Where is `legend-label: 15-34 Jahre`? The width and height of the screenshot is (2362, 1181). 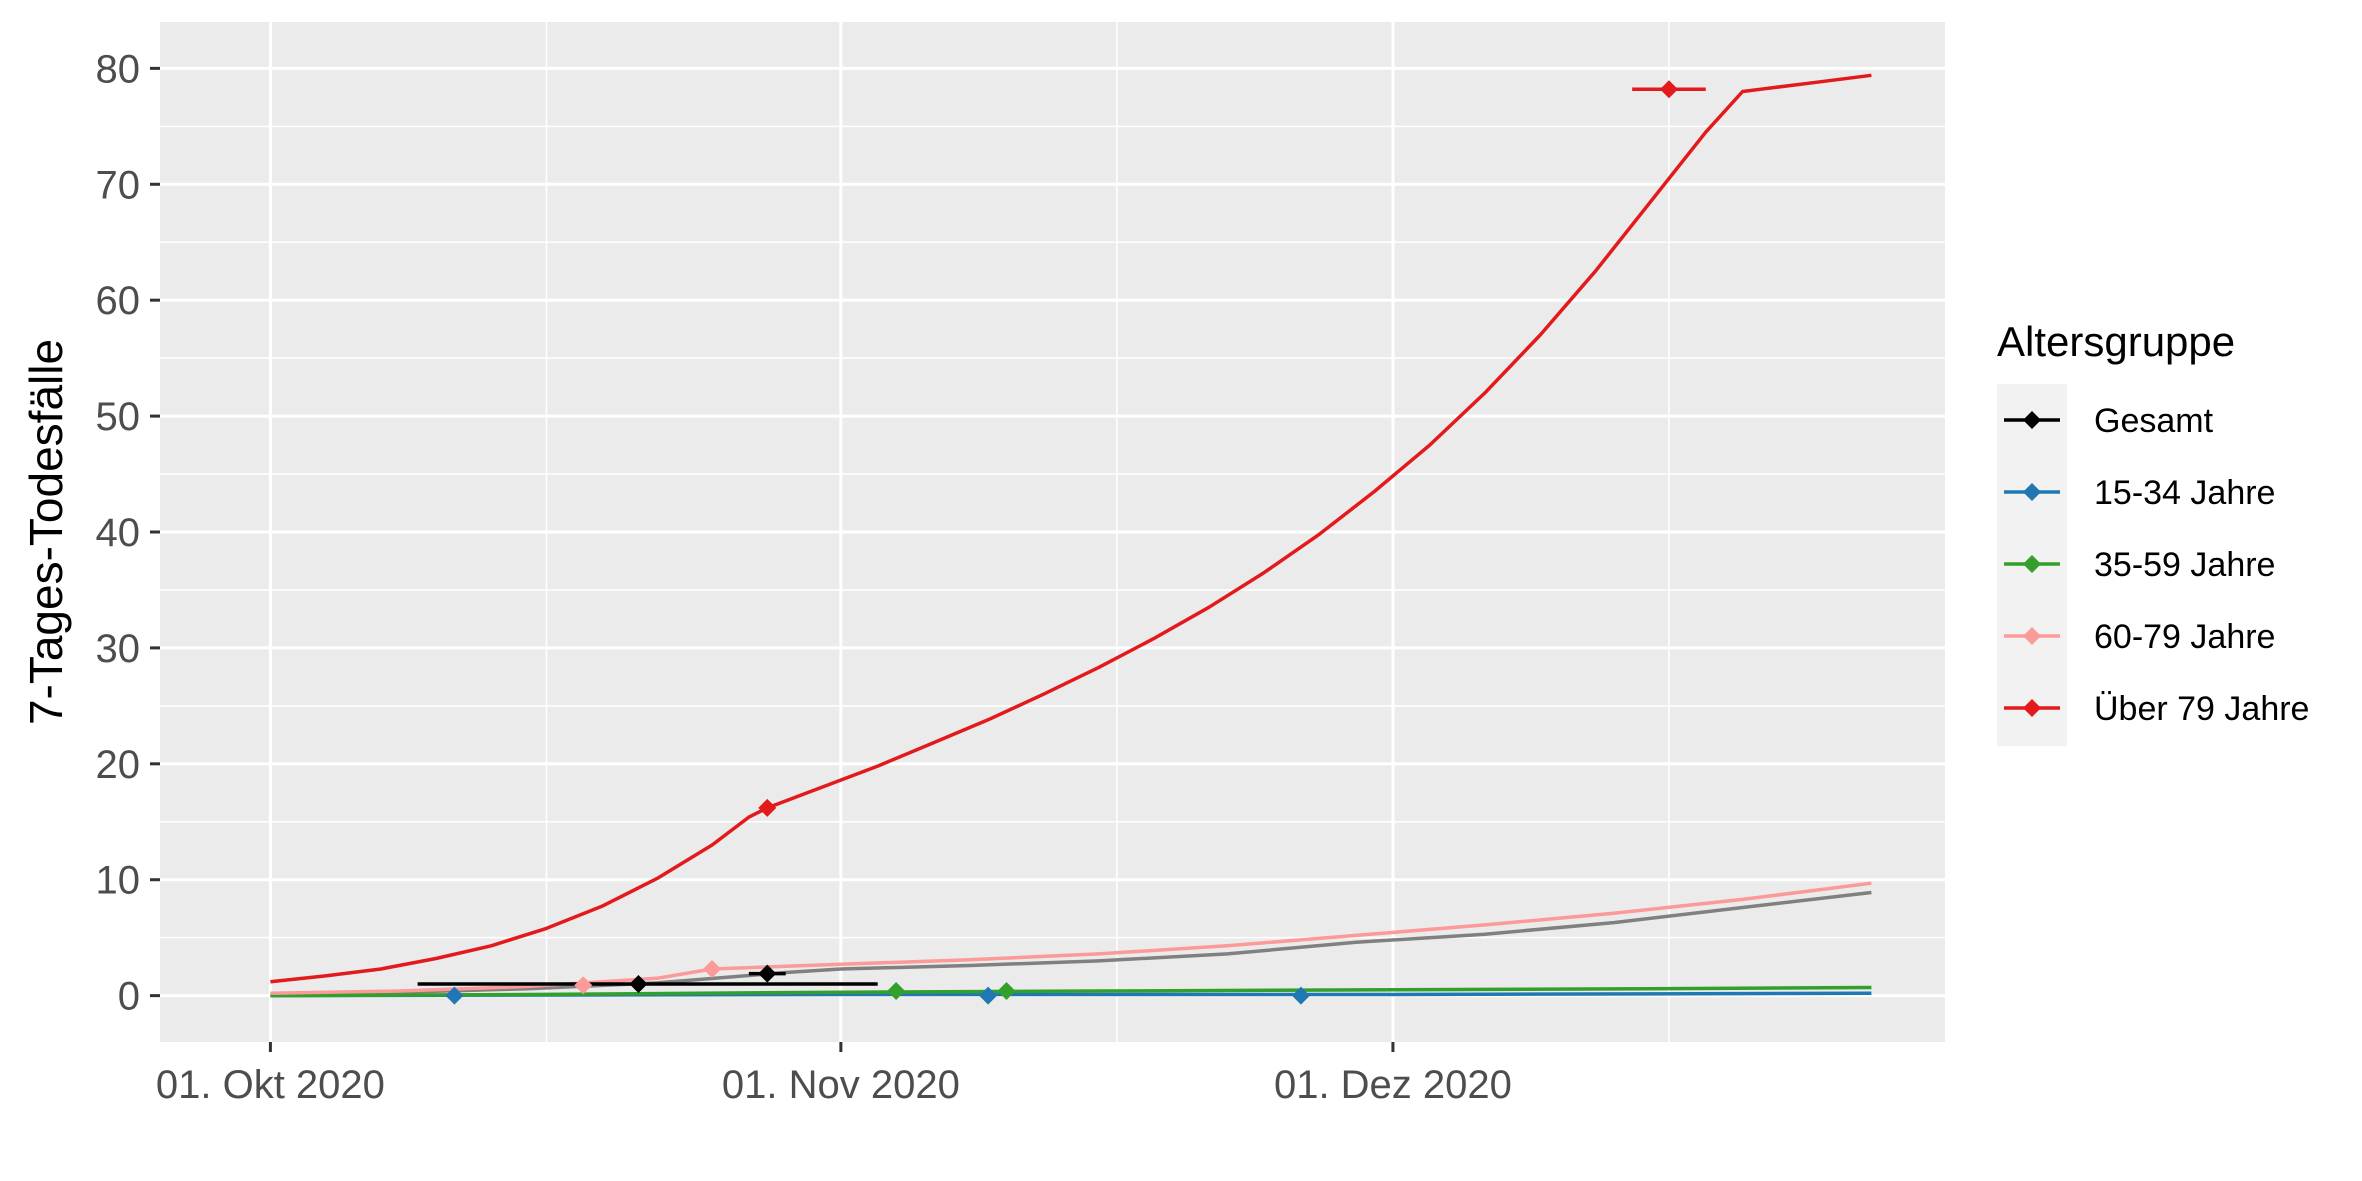
legend-label: 15-34 Jahre is located at coordinates (2184, 493).